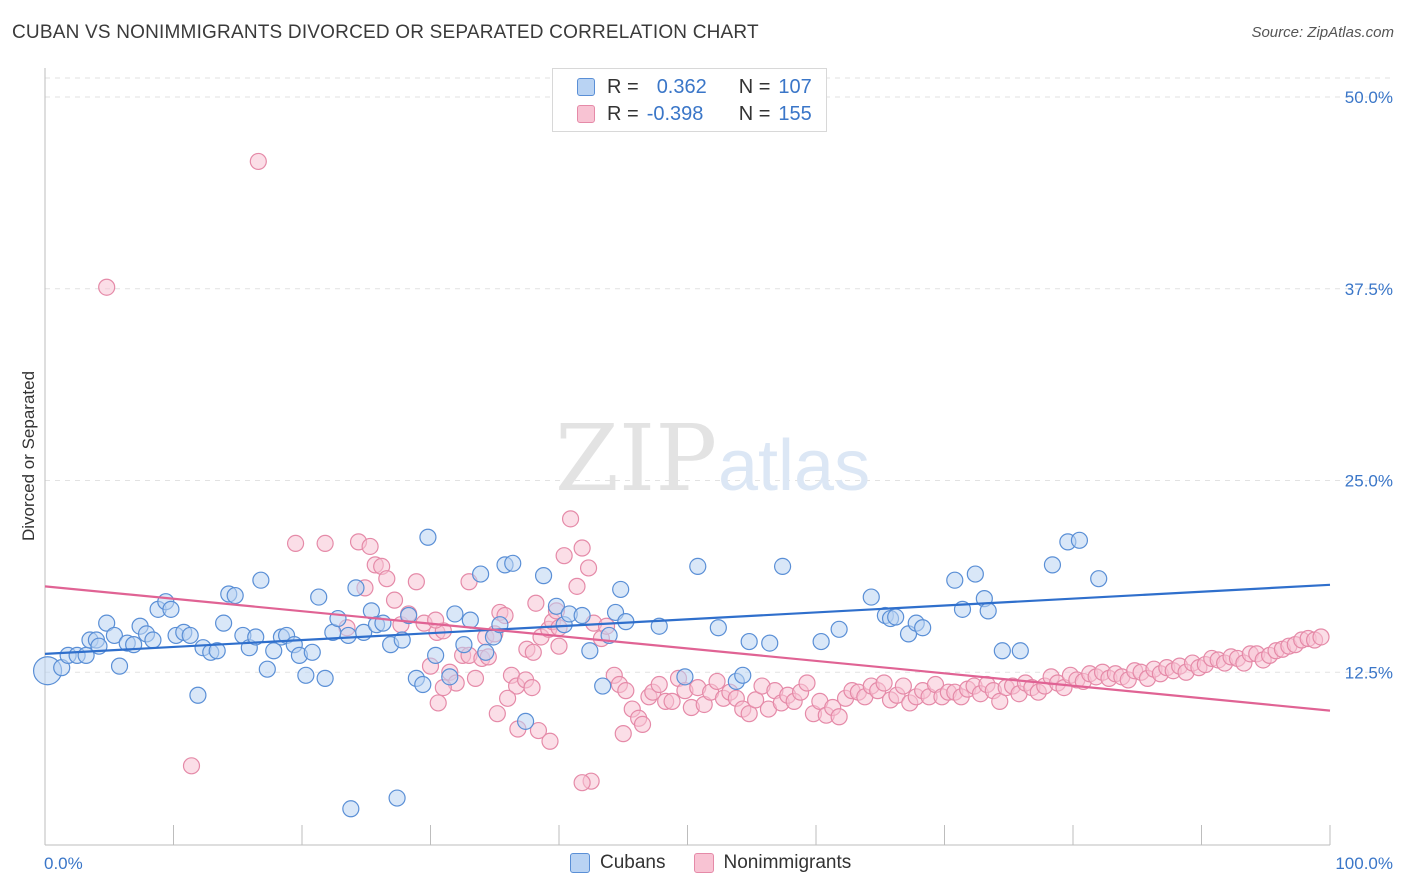  I want to click on y-tick-label-0: 12.5%, so click(1369, 672).